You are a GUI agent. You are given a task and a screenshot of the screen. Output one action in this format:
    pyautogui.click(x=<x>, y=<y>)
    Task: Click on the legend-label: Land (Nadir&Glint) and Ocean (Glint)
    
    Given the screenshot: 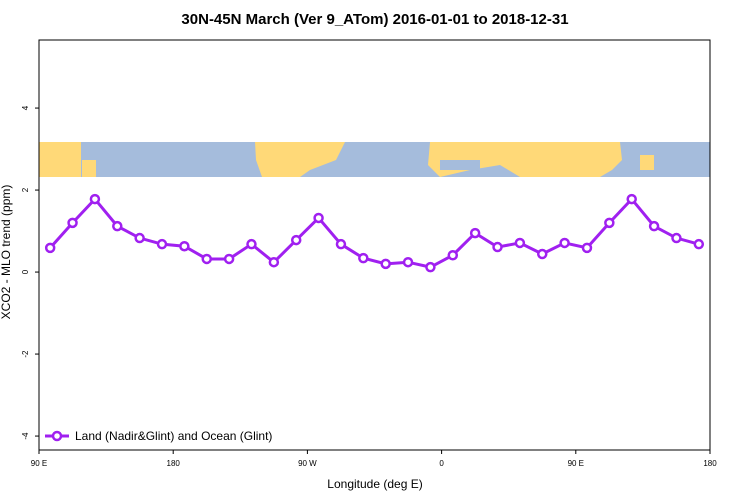 What is the action you would take?
    pyautogui.click(x=173, y=436)
    